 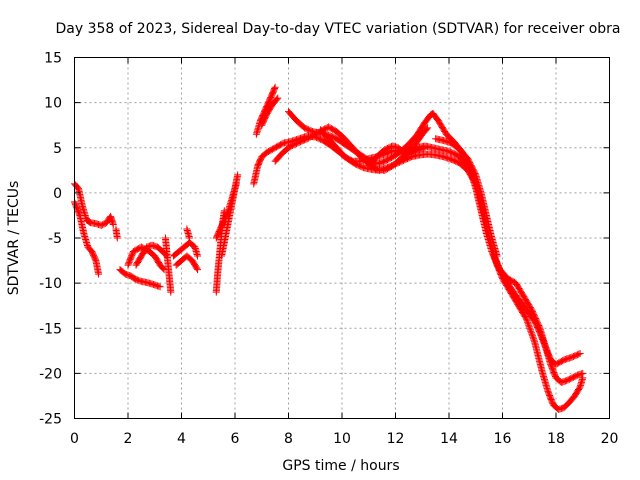 What do you see at coordinates (556, 439) in the screenshot?
I see `x-tick-label: 18` at bounding box center [556, 439].